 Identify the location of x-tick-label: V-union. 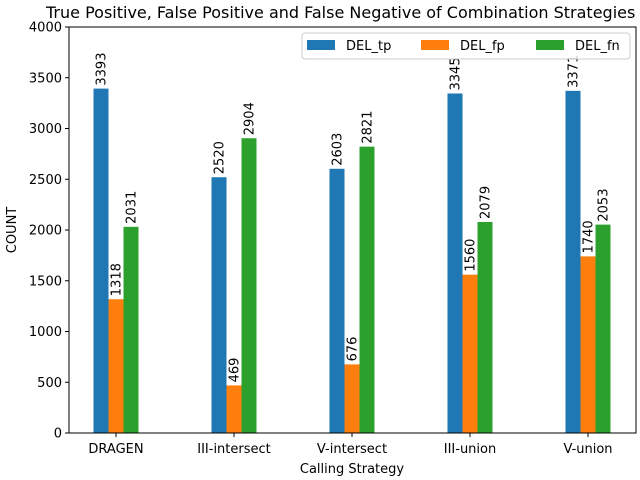
(587, 449).